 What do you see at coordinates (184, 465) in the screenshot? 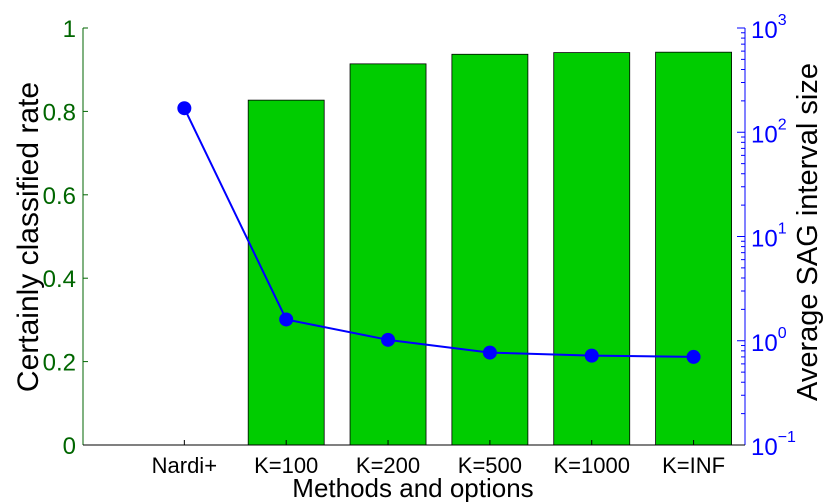
I see `x-tick-label: Nardi+` at bounding box center [184, 465].